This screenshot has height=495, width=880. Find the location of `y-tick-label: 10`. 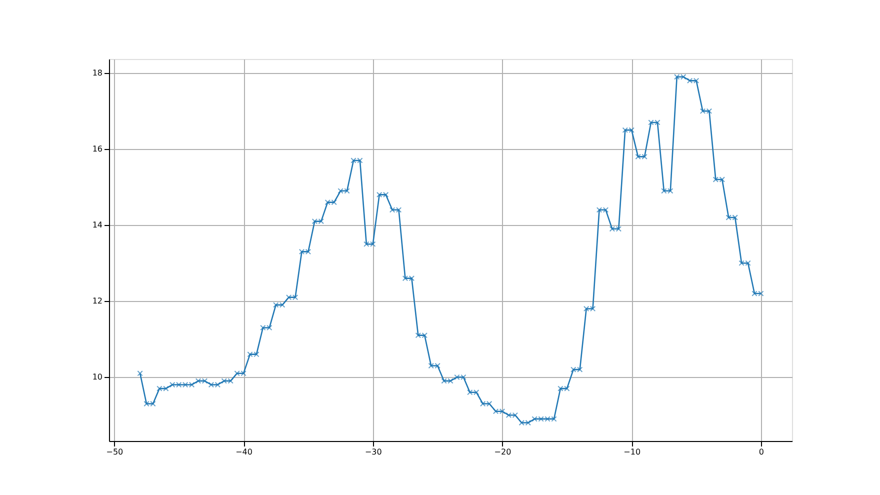

y-tick-label: 10 is located at coordinates (97, 377).